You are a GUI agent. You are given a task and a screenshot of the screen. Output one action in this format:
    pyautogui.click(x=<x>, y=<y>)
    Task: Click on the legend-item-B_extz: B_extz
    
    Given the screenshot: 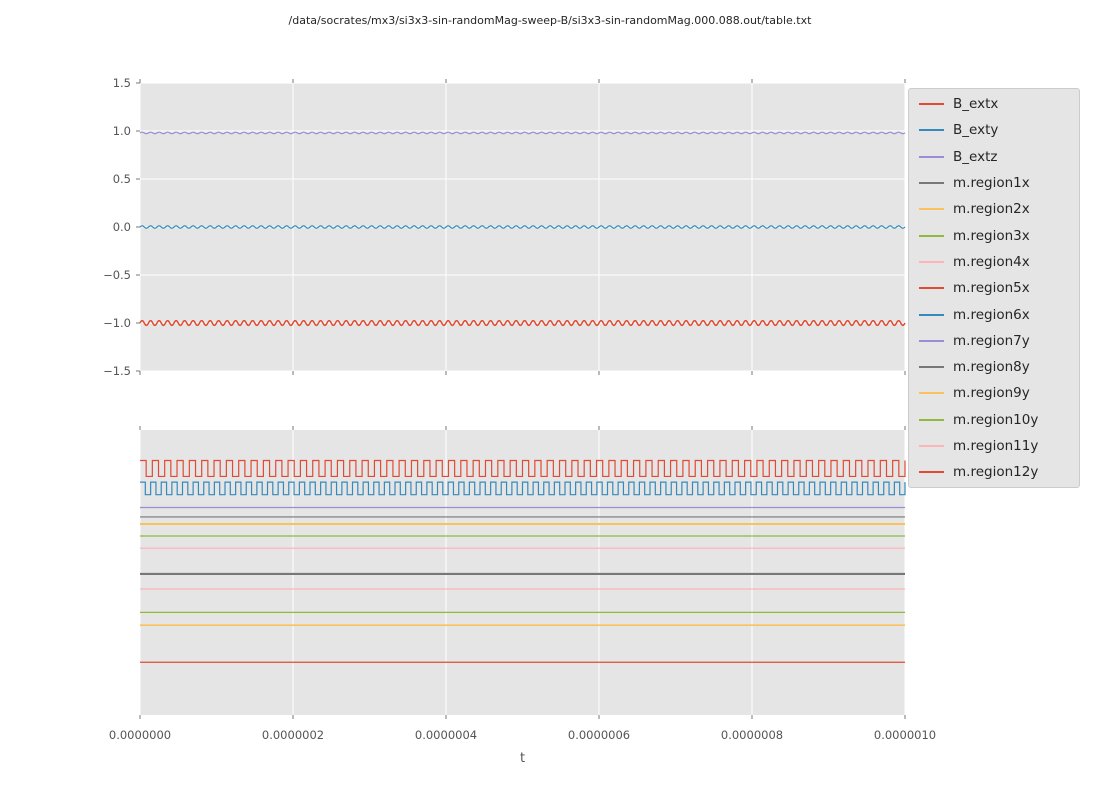 What is the action you would take?
    pyautogui.click(x=994, y=157)
    